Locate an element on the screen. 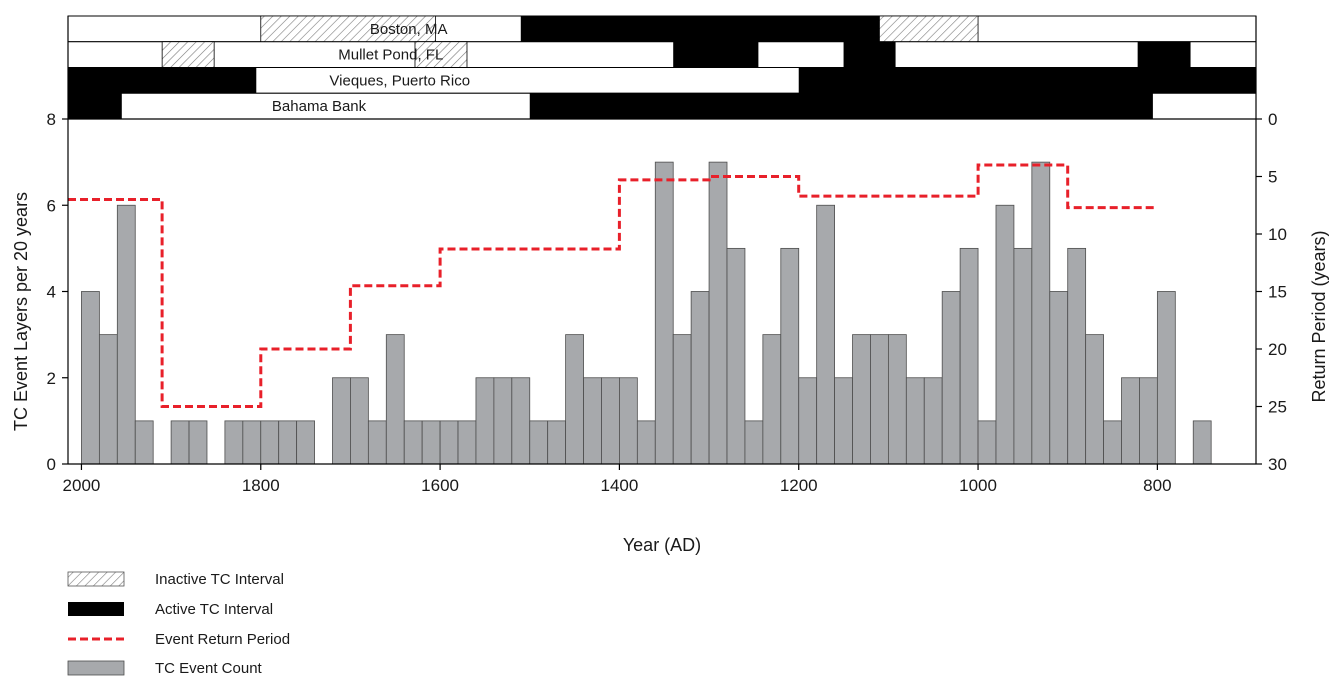  y2-tick-label: 30 is located at coordinates (1277, 464).